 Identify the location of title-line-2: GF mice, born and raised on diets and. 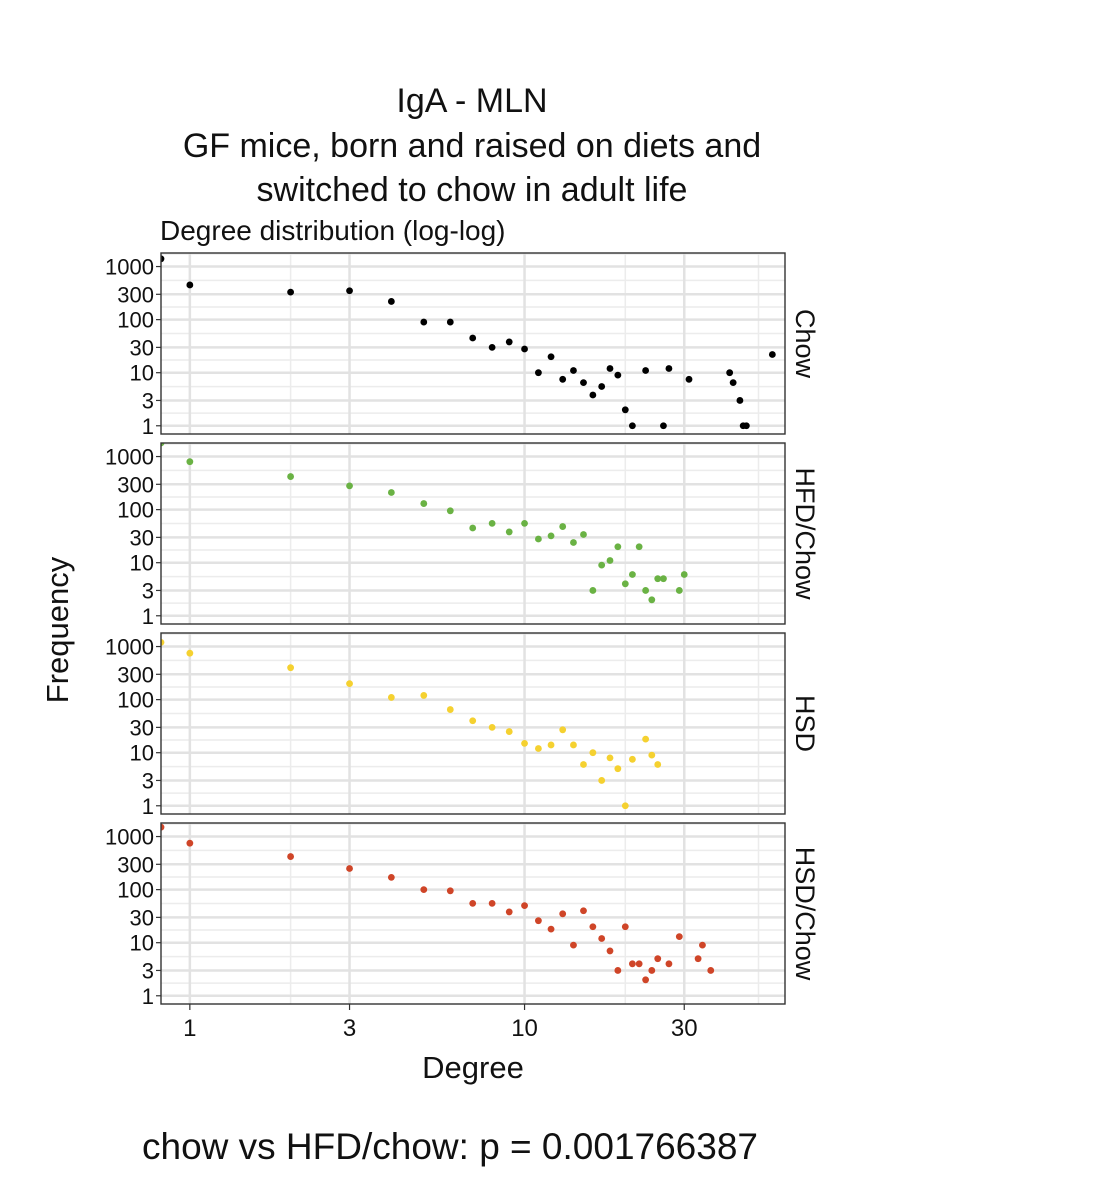
(472, 146).